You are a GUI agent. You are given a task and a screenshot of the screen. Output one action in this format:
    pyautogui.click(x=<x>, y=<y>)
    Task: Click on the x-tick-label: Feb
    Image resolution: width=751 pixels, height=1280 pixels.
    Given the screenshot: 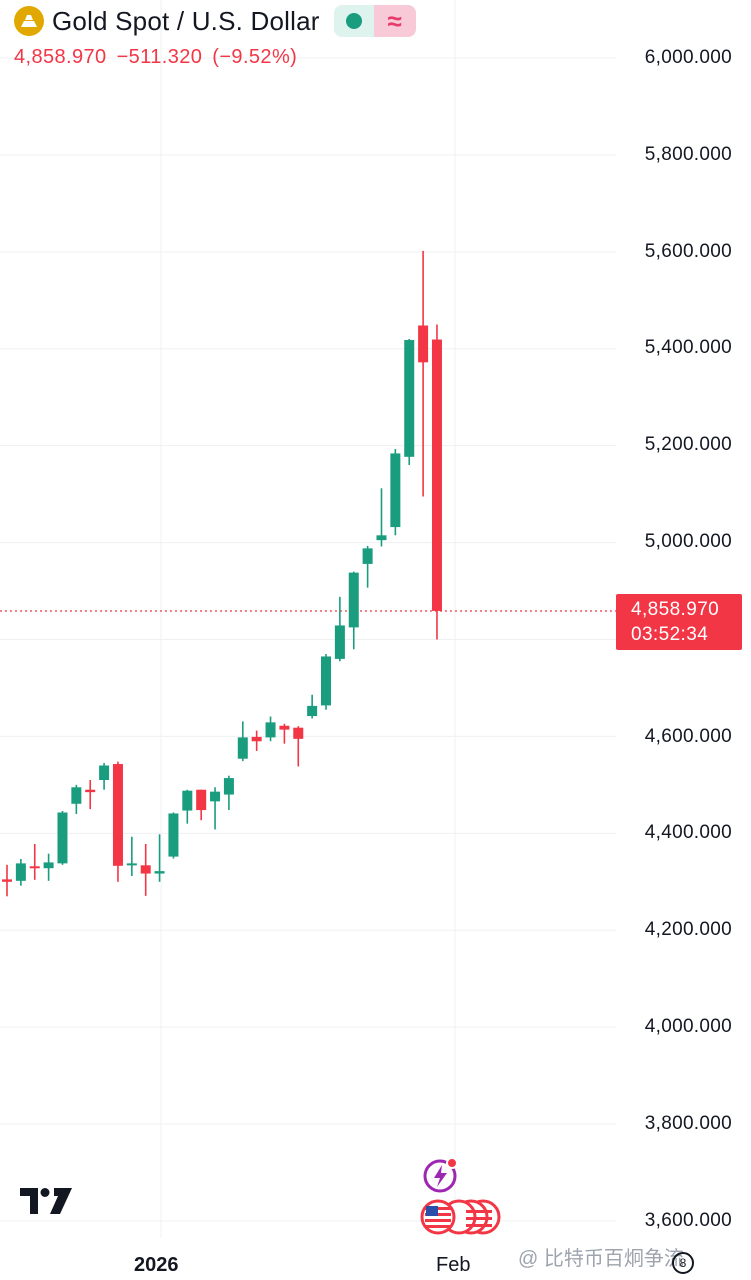 What is the action you would take?
    pyautogui.click(x=453, y=1265)
    